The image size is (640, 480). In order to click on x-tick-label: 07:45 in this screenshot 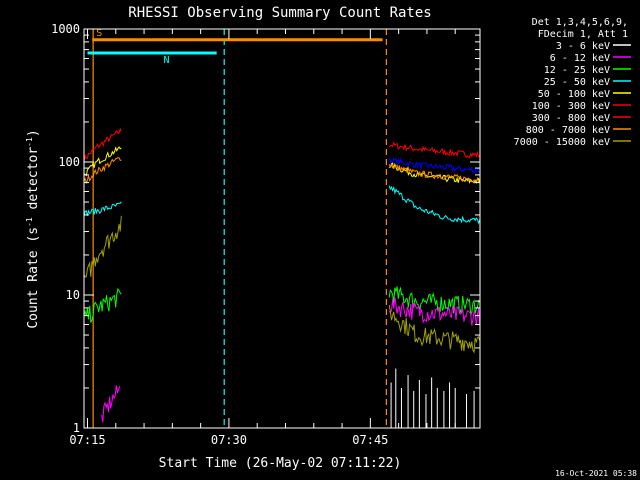, I will do `click(370, 440)`.